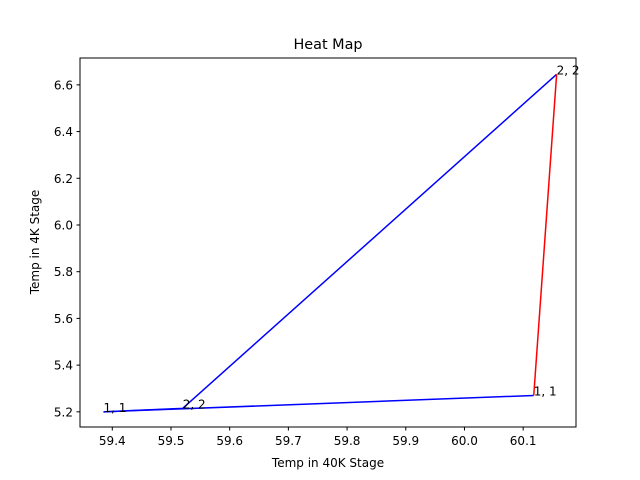 This screenshot has width=640, height=480. What do you see at coordinates (405, 441) in the screenshot?
I see `x-tick-label: 59.9` at bounding box center [405, 441].